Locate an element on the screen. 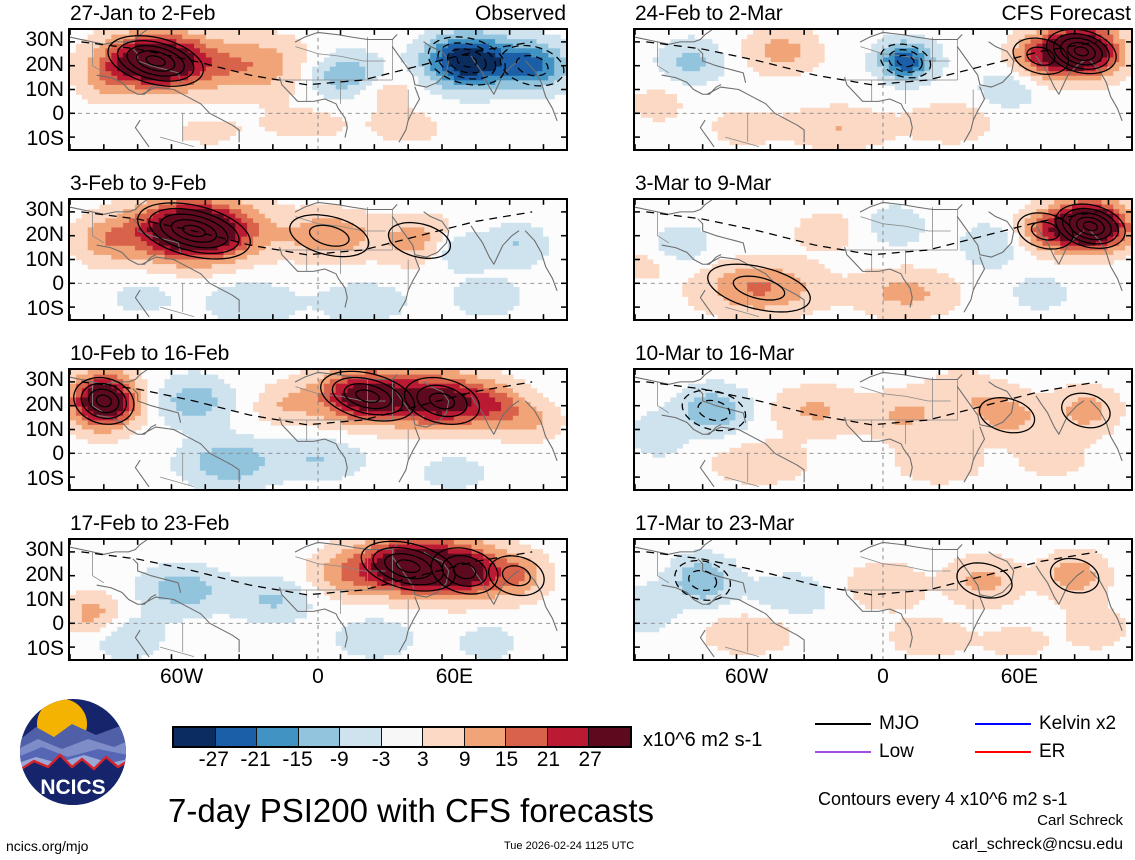 The image size is (1135, 860). colorbar-swatches is located at coordinates (402, 737).